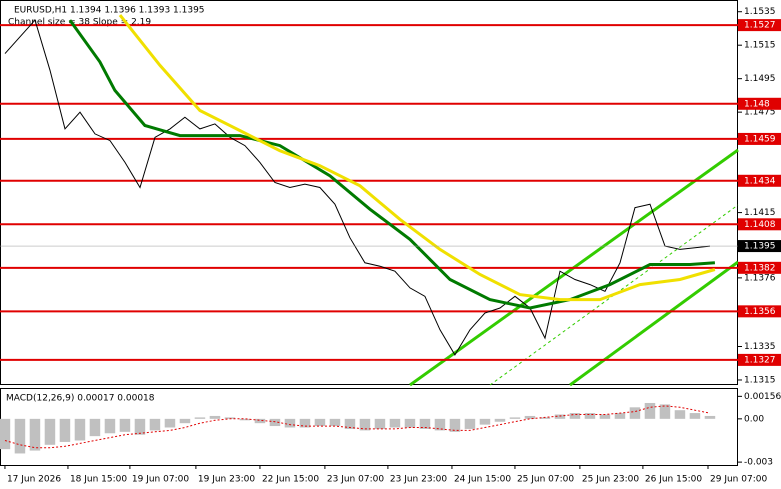  I want to click on level-label: 1.1527, so click(760, 26).